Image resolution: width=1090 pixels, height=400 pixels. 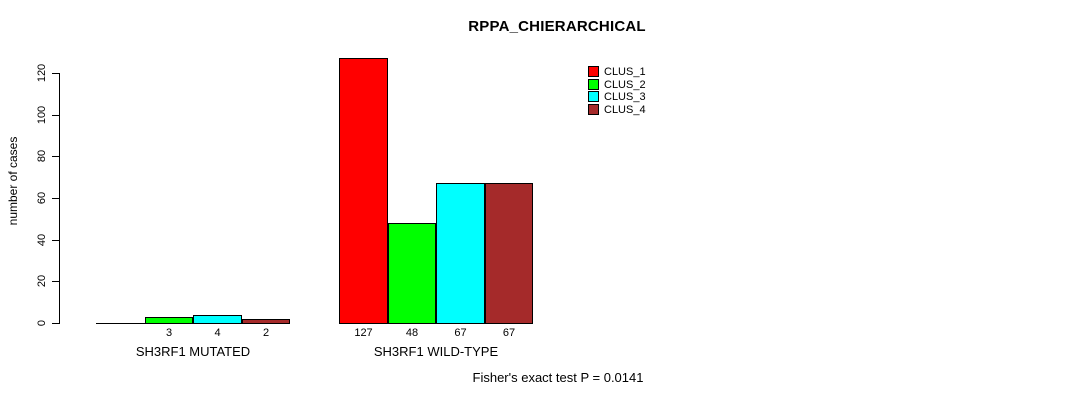 What do you see at coordinates (266, 333) in the screenshot?
I see `bar-value-label: 2` at bounding box center [266, 333].